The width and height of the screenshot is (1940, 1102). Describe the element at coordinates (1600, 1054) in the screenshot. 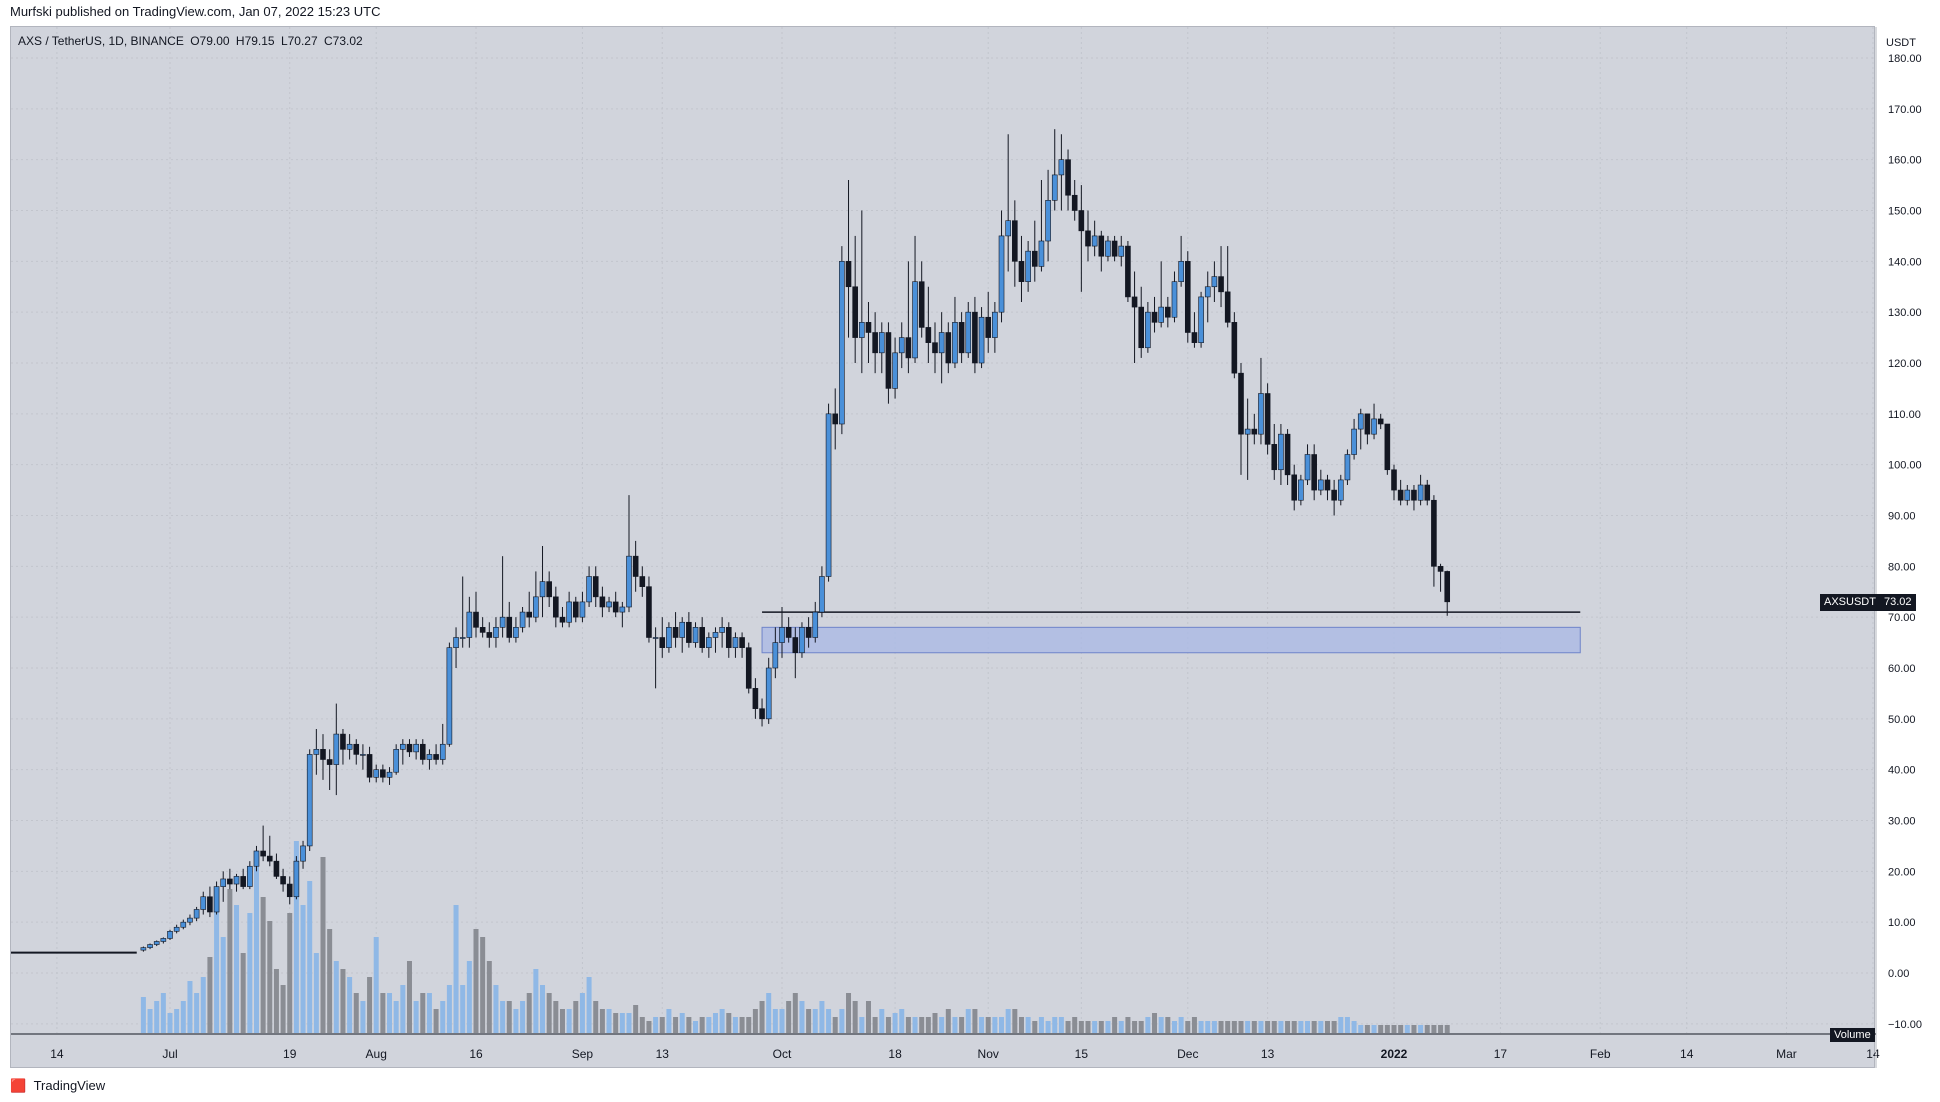

I see `x-tick-label: Feb` at that location.